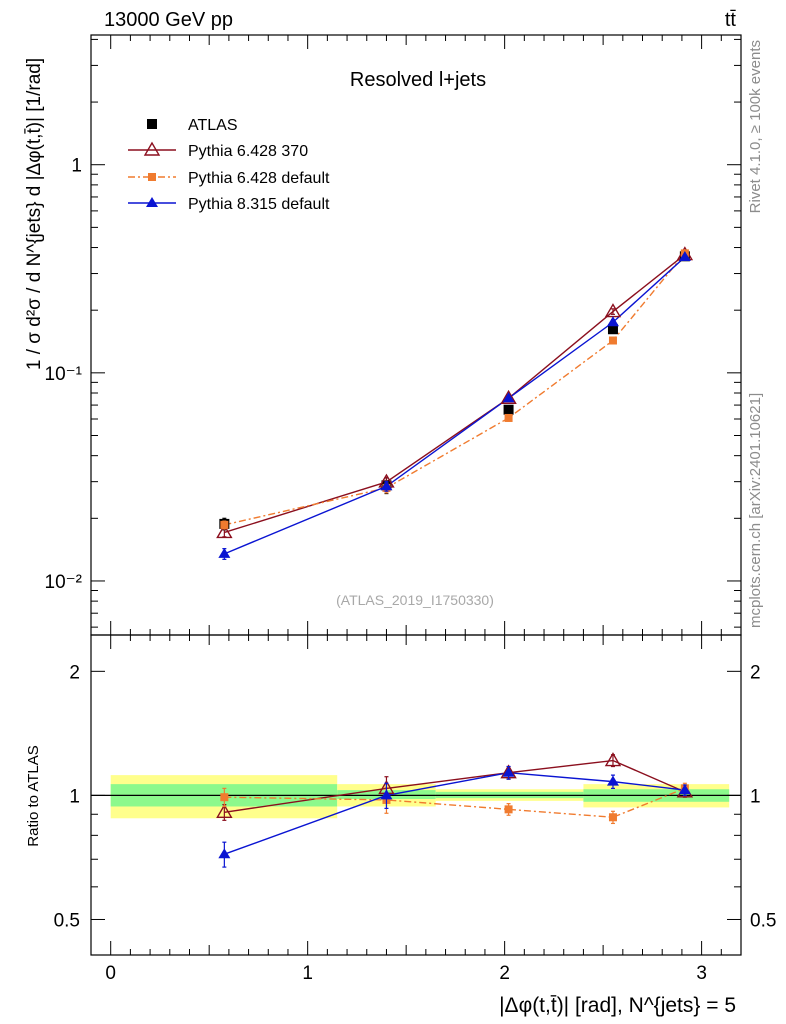 This screenshot has height=1024, width=786. What do you see at coordinates (259, 178) in the screenshot?
I see `legend-label-pythia-6-428-default: Pythia 6.428 default` at bounding box center [259, 178].